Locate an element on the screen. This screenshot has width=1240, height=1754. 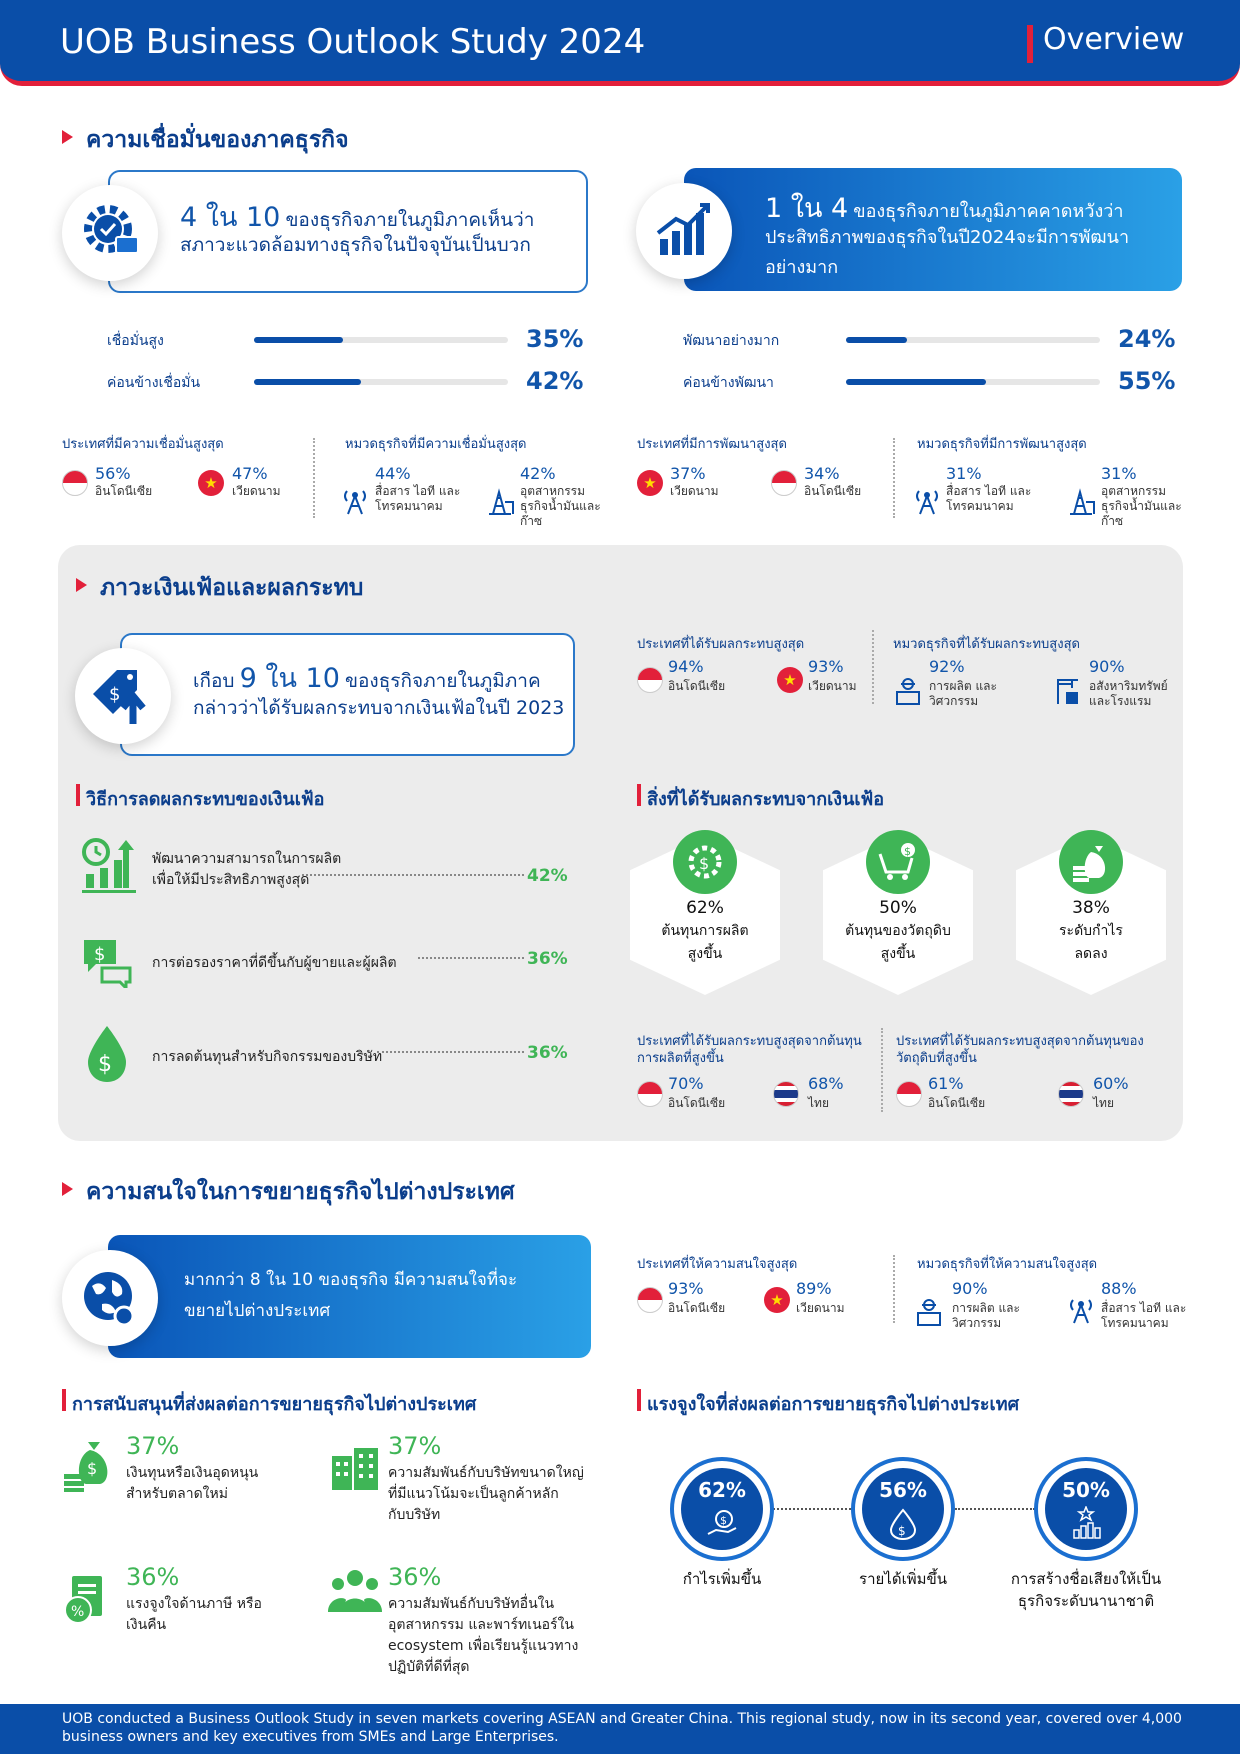
support-text: เงินคืน is located at coordinates (146, 1625).